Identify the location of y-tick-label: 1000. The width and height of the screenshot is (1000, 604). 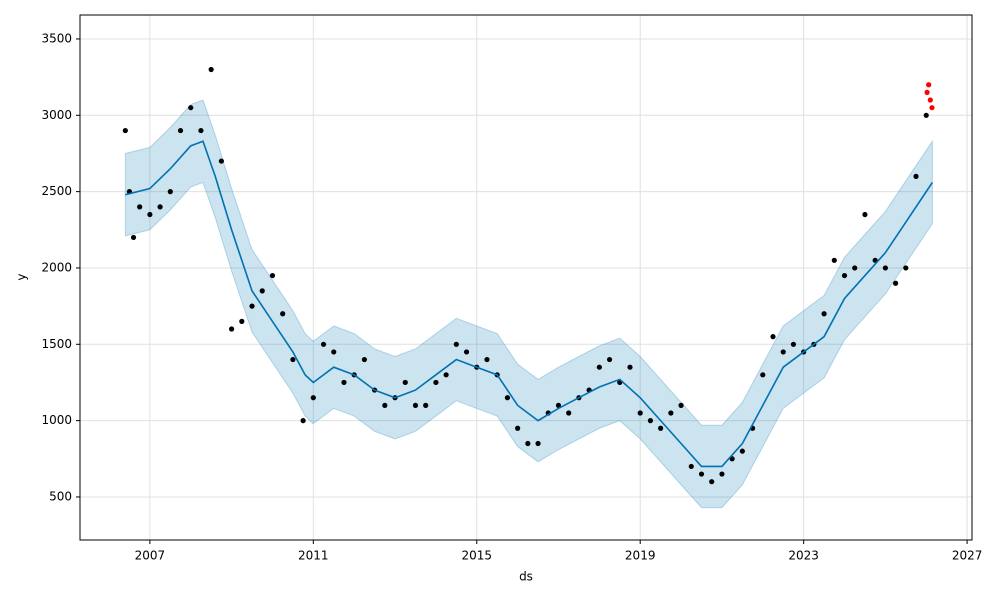
(56, 420).